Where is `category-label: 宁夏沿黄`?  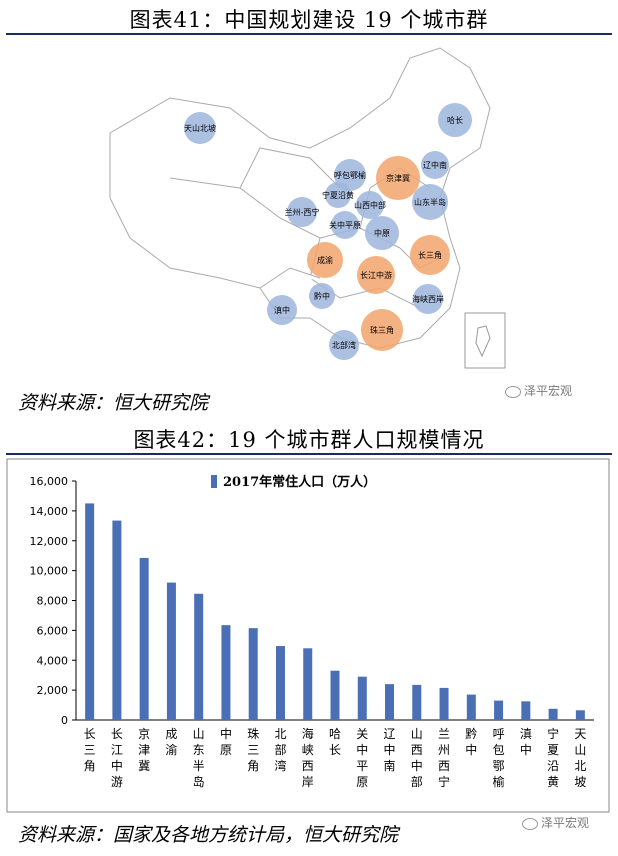 category-label: 宁夏沿黄 is located at coordinates (553, 757).